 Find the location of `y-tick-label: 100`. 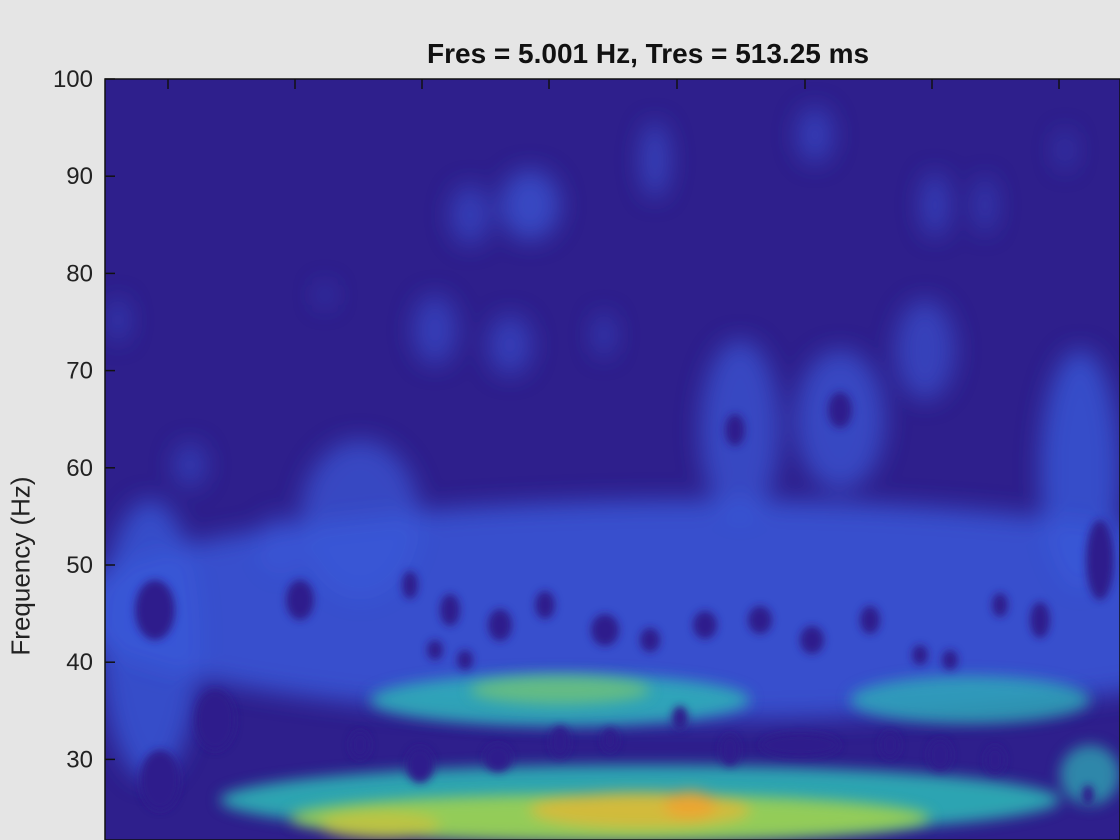

y-tick-label: 100 is located at coordinates (73, 79).